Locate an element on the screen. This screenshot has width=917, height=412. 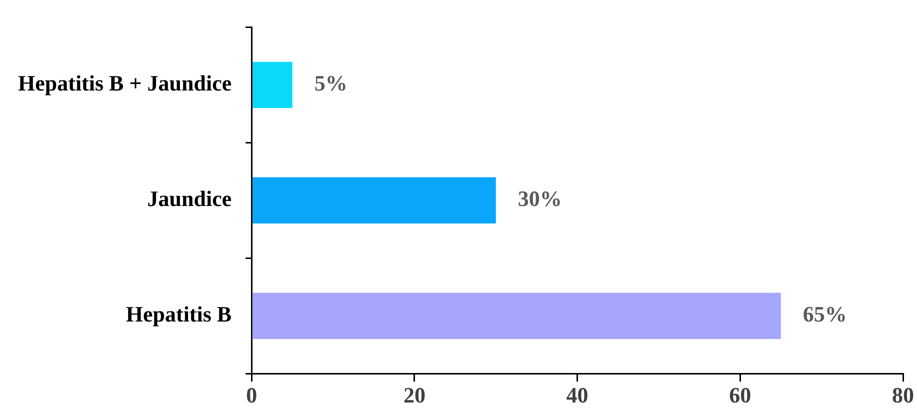
x-tick-label: 60 is located at coordinates (740, 395).